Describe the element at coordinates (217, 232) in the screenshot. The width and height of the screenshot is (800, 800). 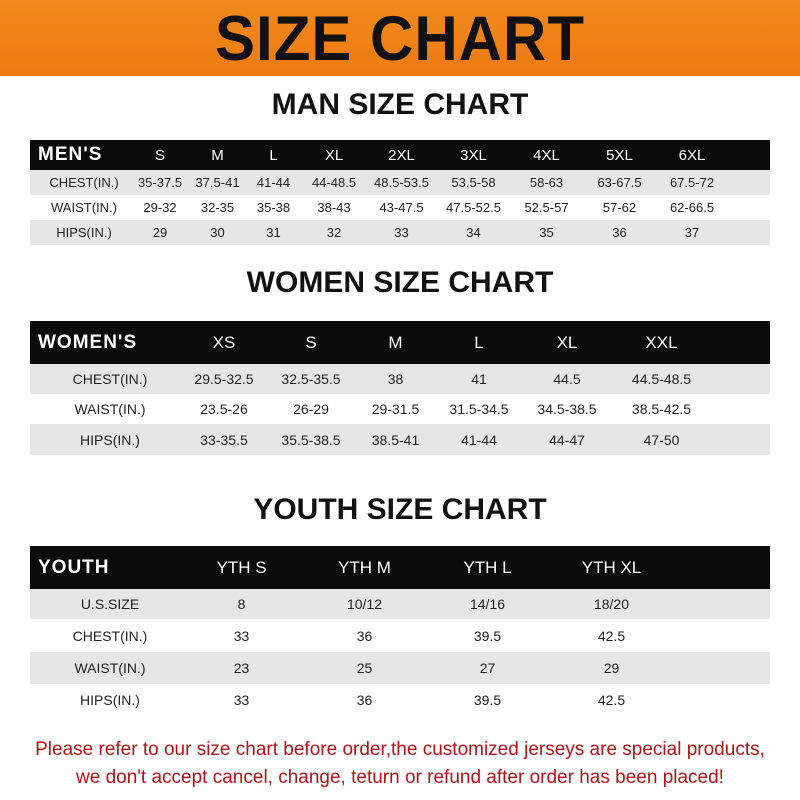
I see `table-cell: 30` at that location.